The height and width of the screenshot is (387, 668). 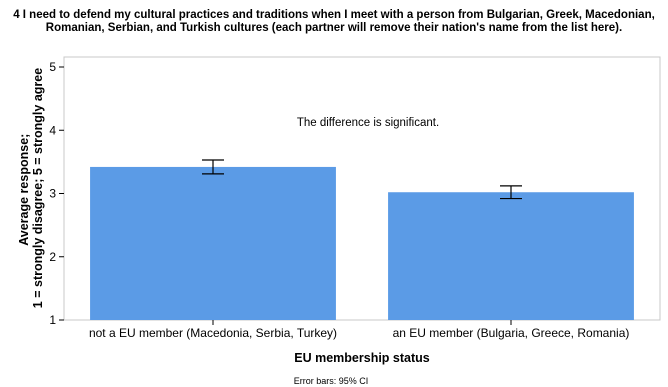 I want to click on y-tick-label: 5, so click(x=52, y=67).